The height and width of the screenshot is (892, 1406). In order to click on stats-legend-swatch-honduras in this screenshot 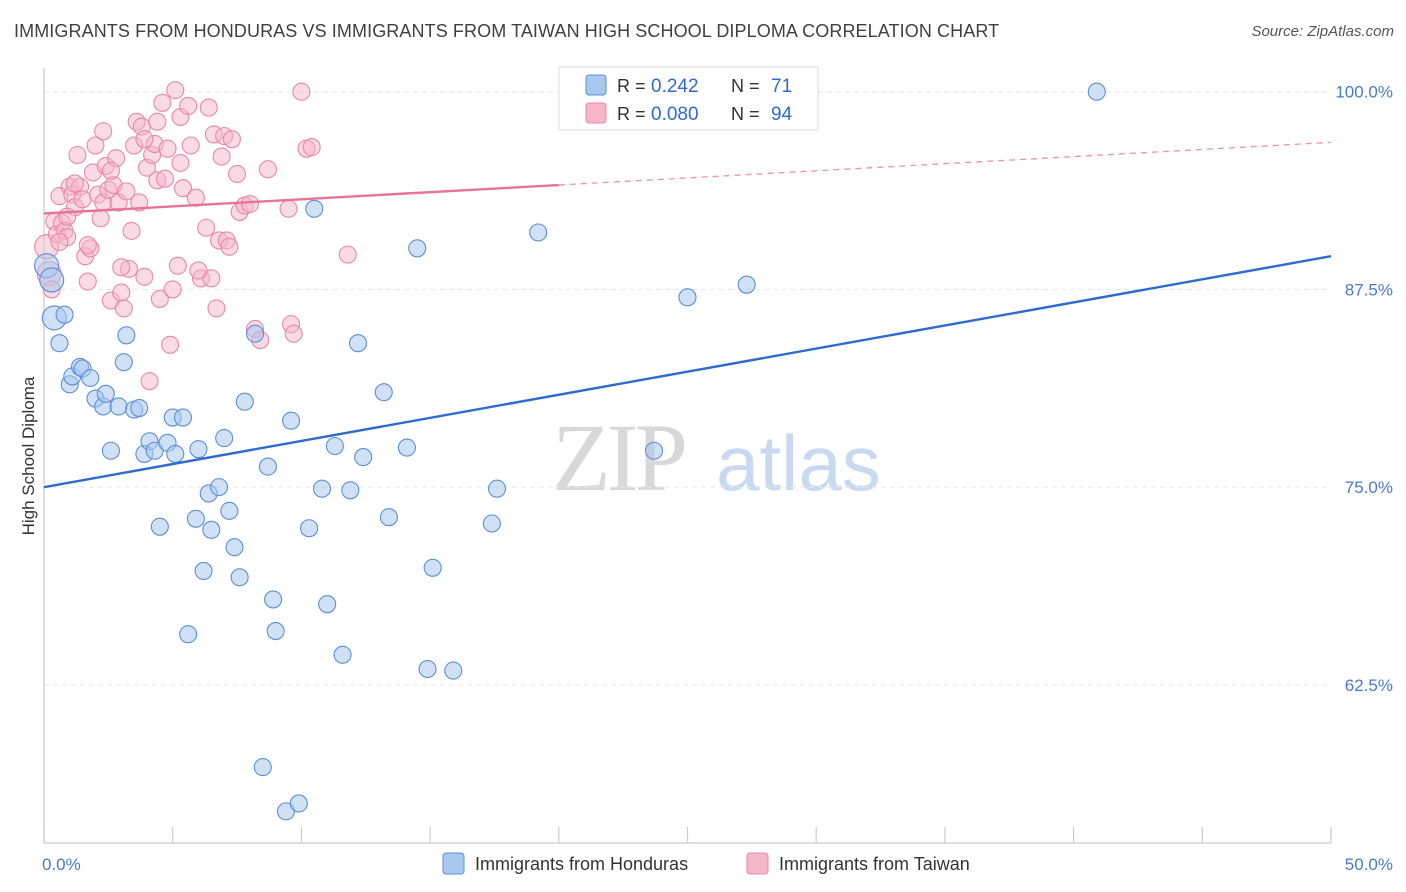, I will do `click(596, 85)`.